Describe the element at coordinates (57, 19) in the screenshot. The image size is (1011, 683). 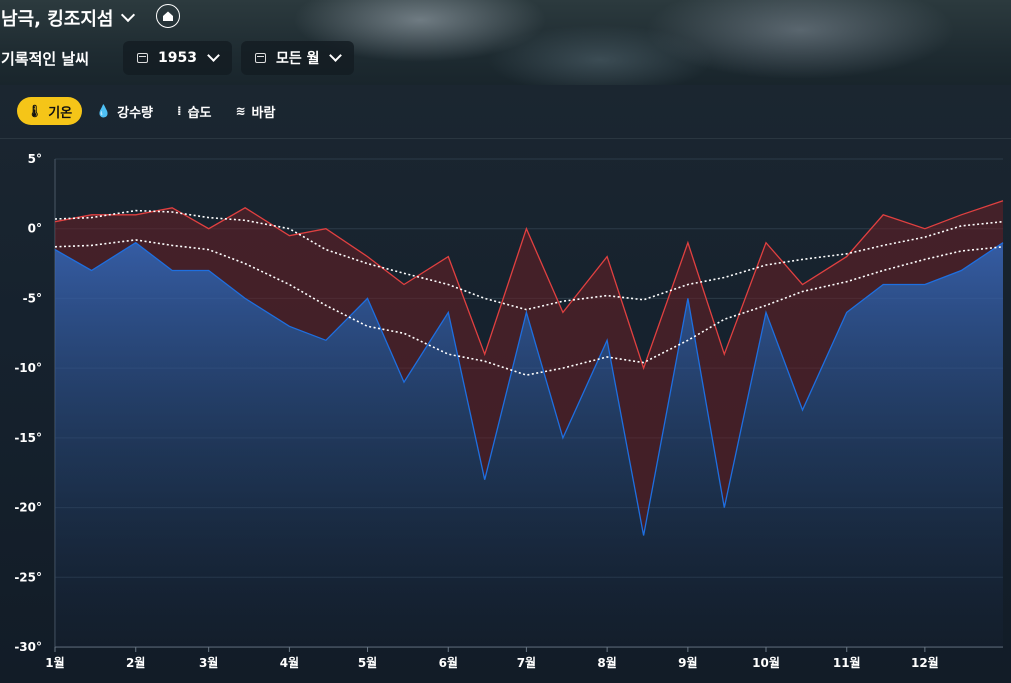
I see `location-title: 남극, 킹조지섬` at that location.